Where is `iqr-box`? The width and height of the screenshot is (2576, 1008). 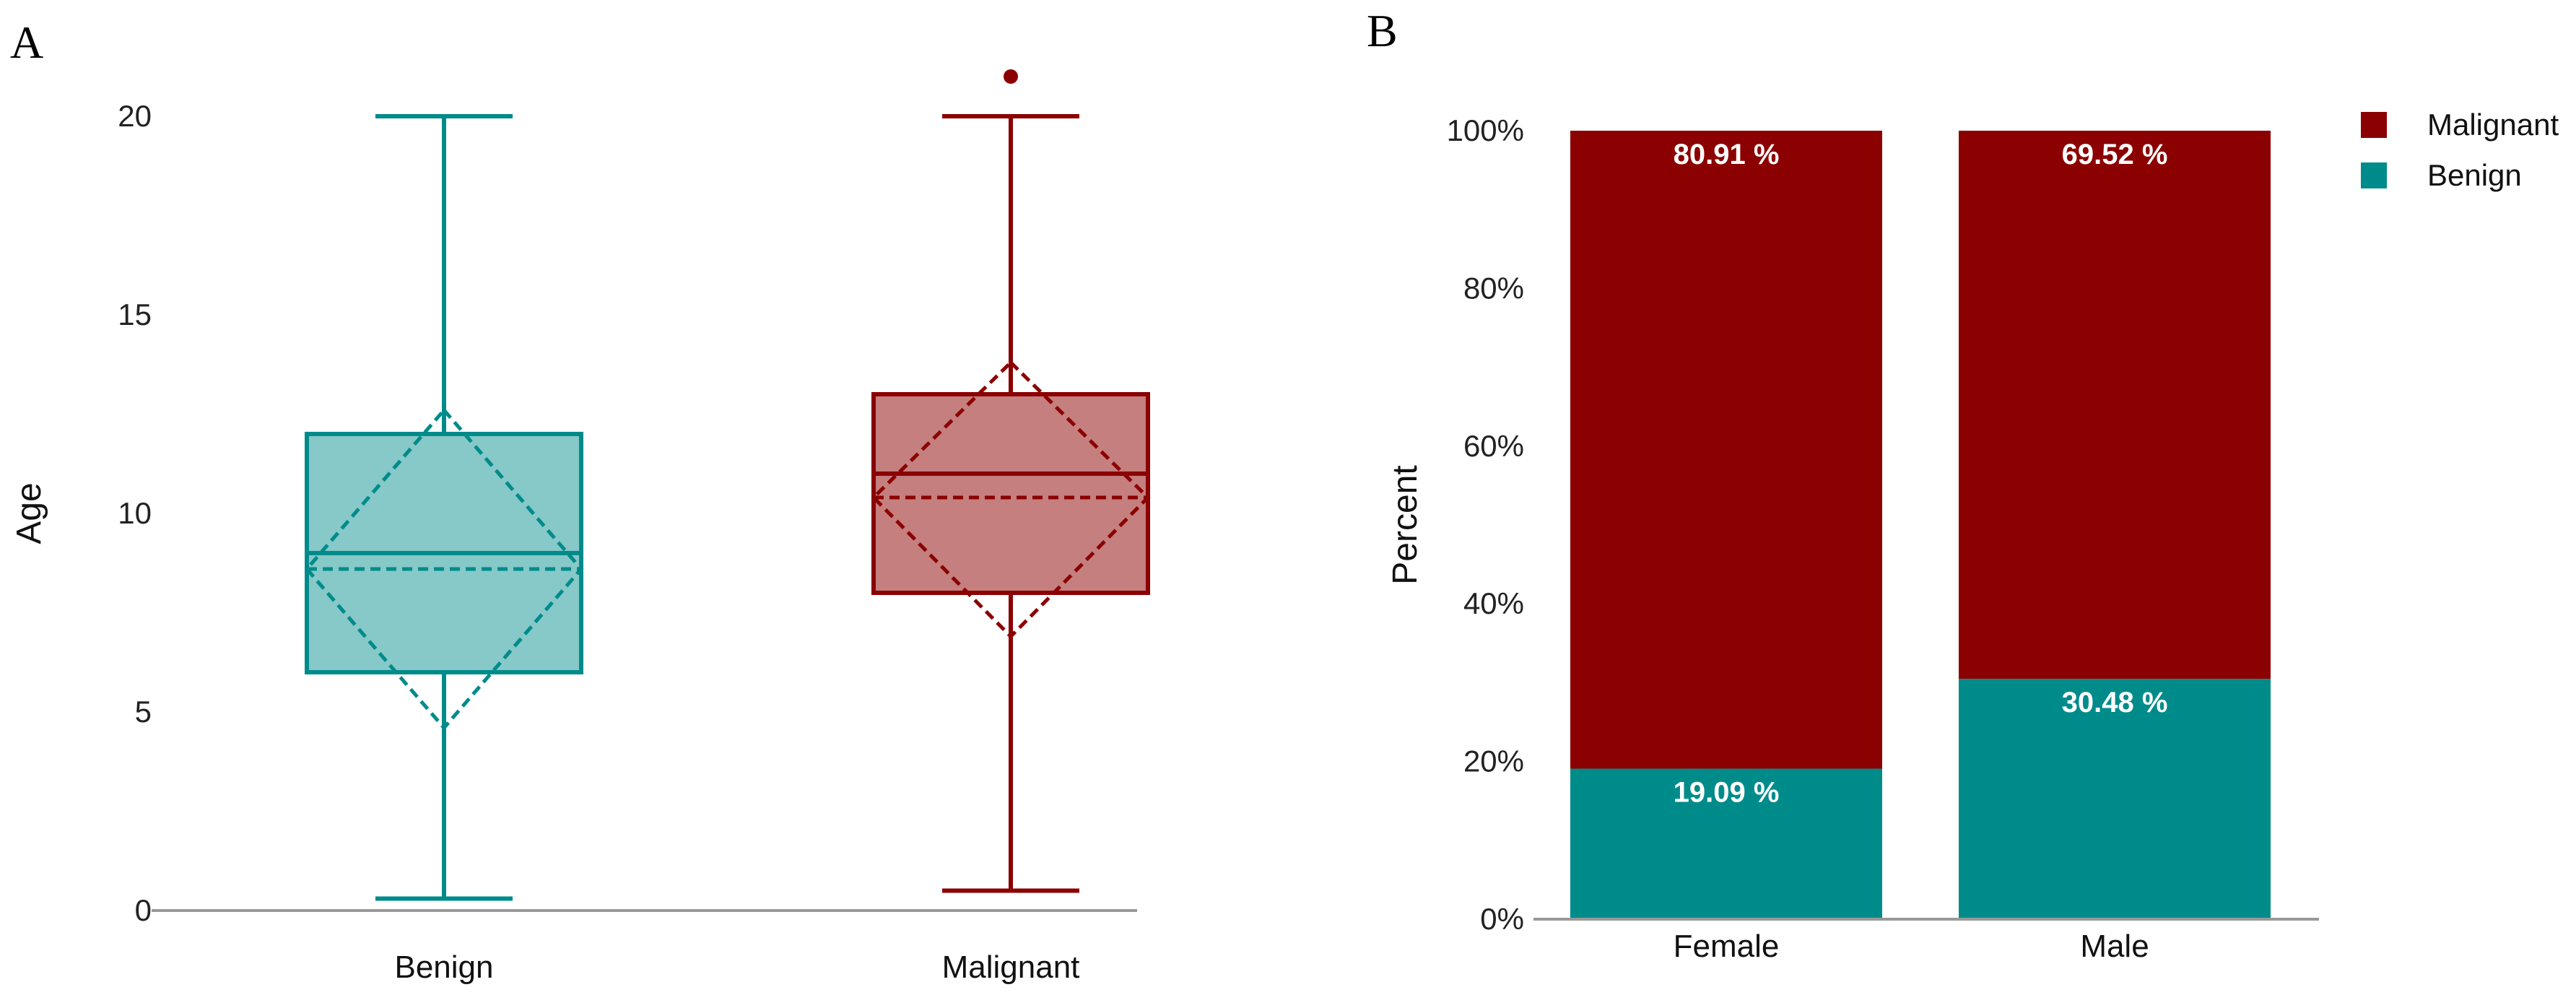 iqr-box is located at coordinates (1010, 493).